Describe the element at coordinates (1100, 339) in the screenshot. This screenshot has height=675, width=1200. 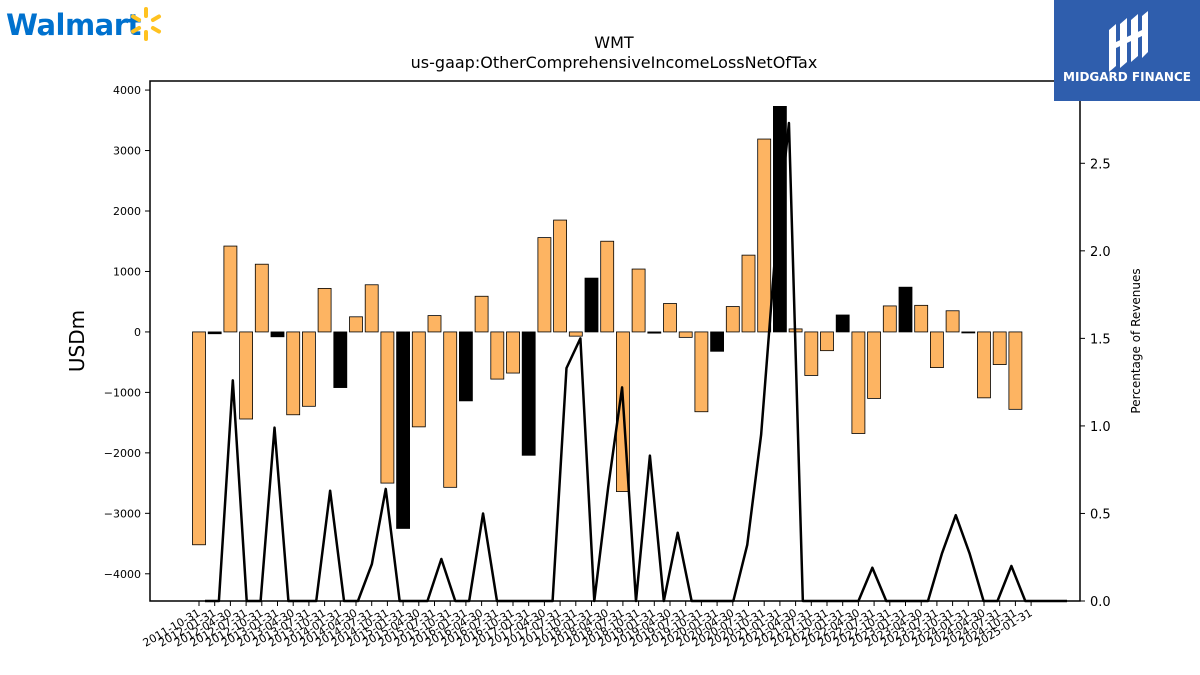
I see `y2-tick-label: 1.5` at that location.